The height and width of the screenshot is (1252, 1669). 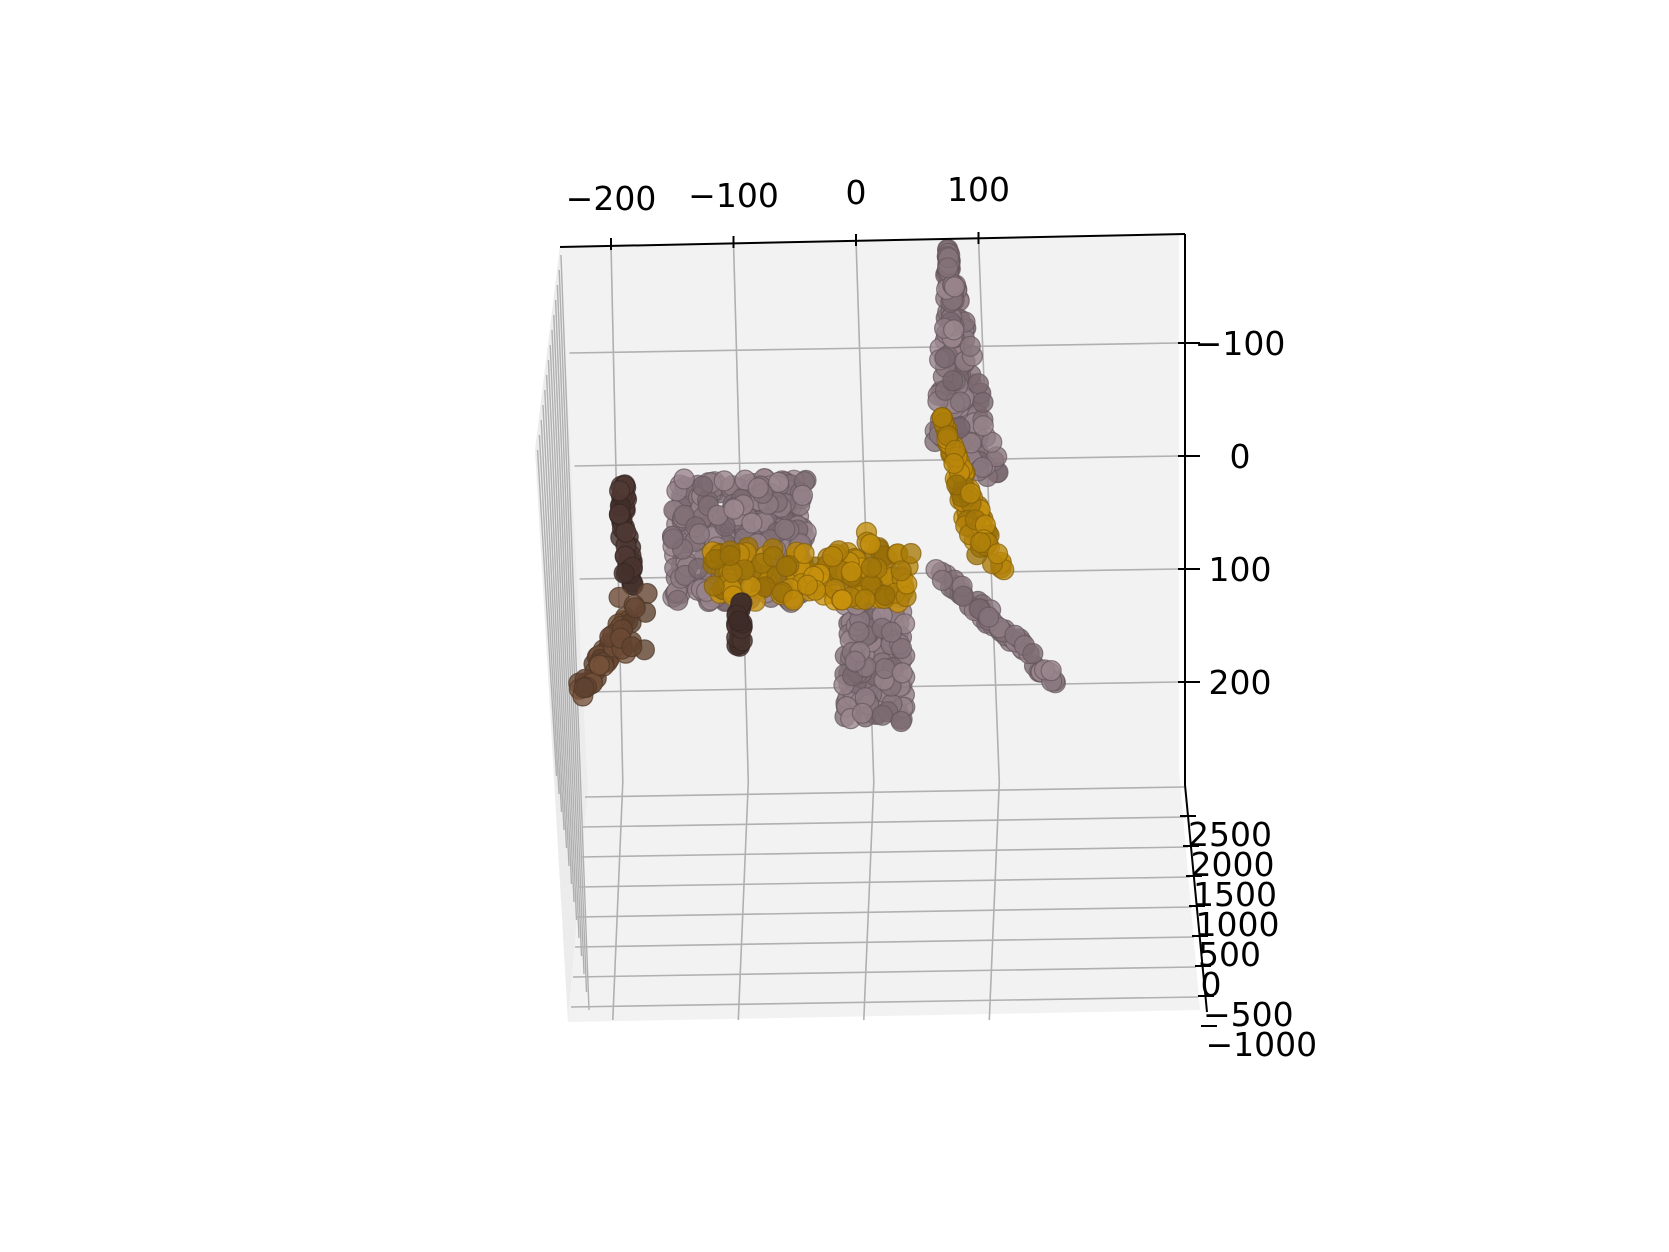 What do you see at coordinates (1233, 864) in the screenshot?
I see `z-tick-label-1: 2000` at bounding box center [1233, 864].